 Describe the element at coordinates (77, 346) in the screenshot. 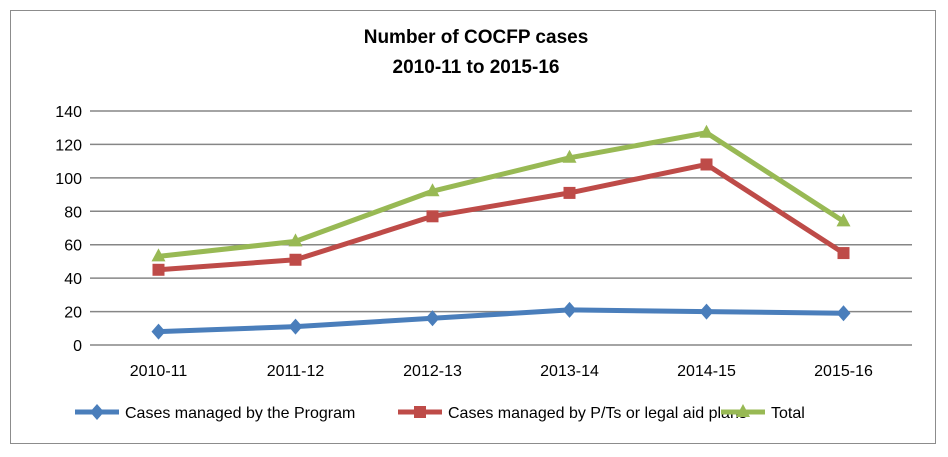

I see `y-tick-label: 0` at that location.